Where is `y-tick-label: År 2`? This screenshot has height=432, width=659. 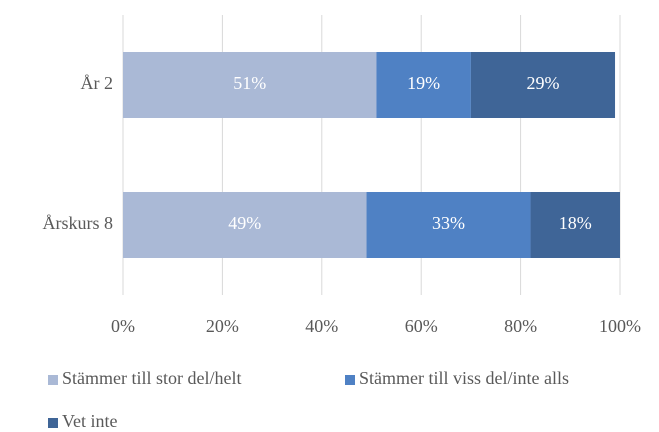 y-tick-label: År 2 is located at coordinates (97, 83).